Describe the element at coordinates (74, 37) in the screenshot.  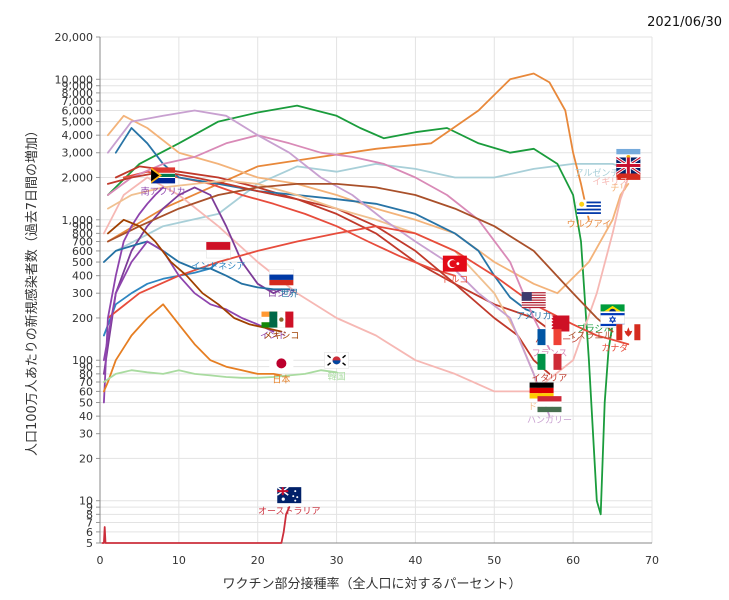
I see `y-tick-label: 20,000` at that location.